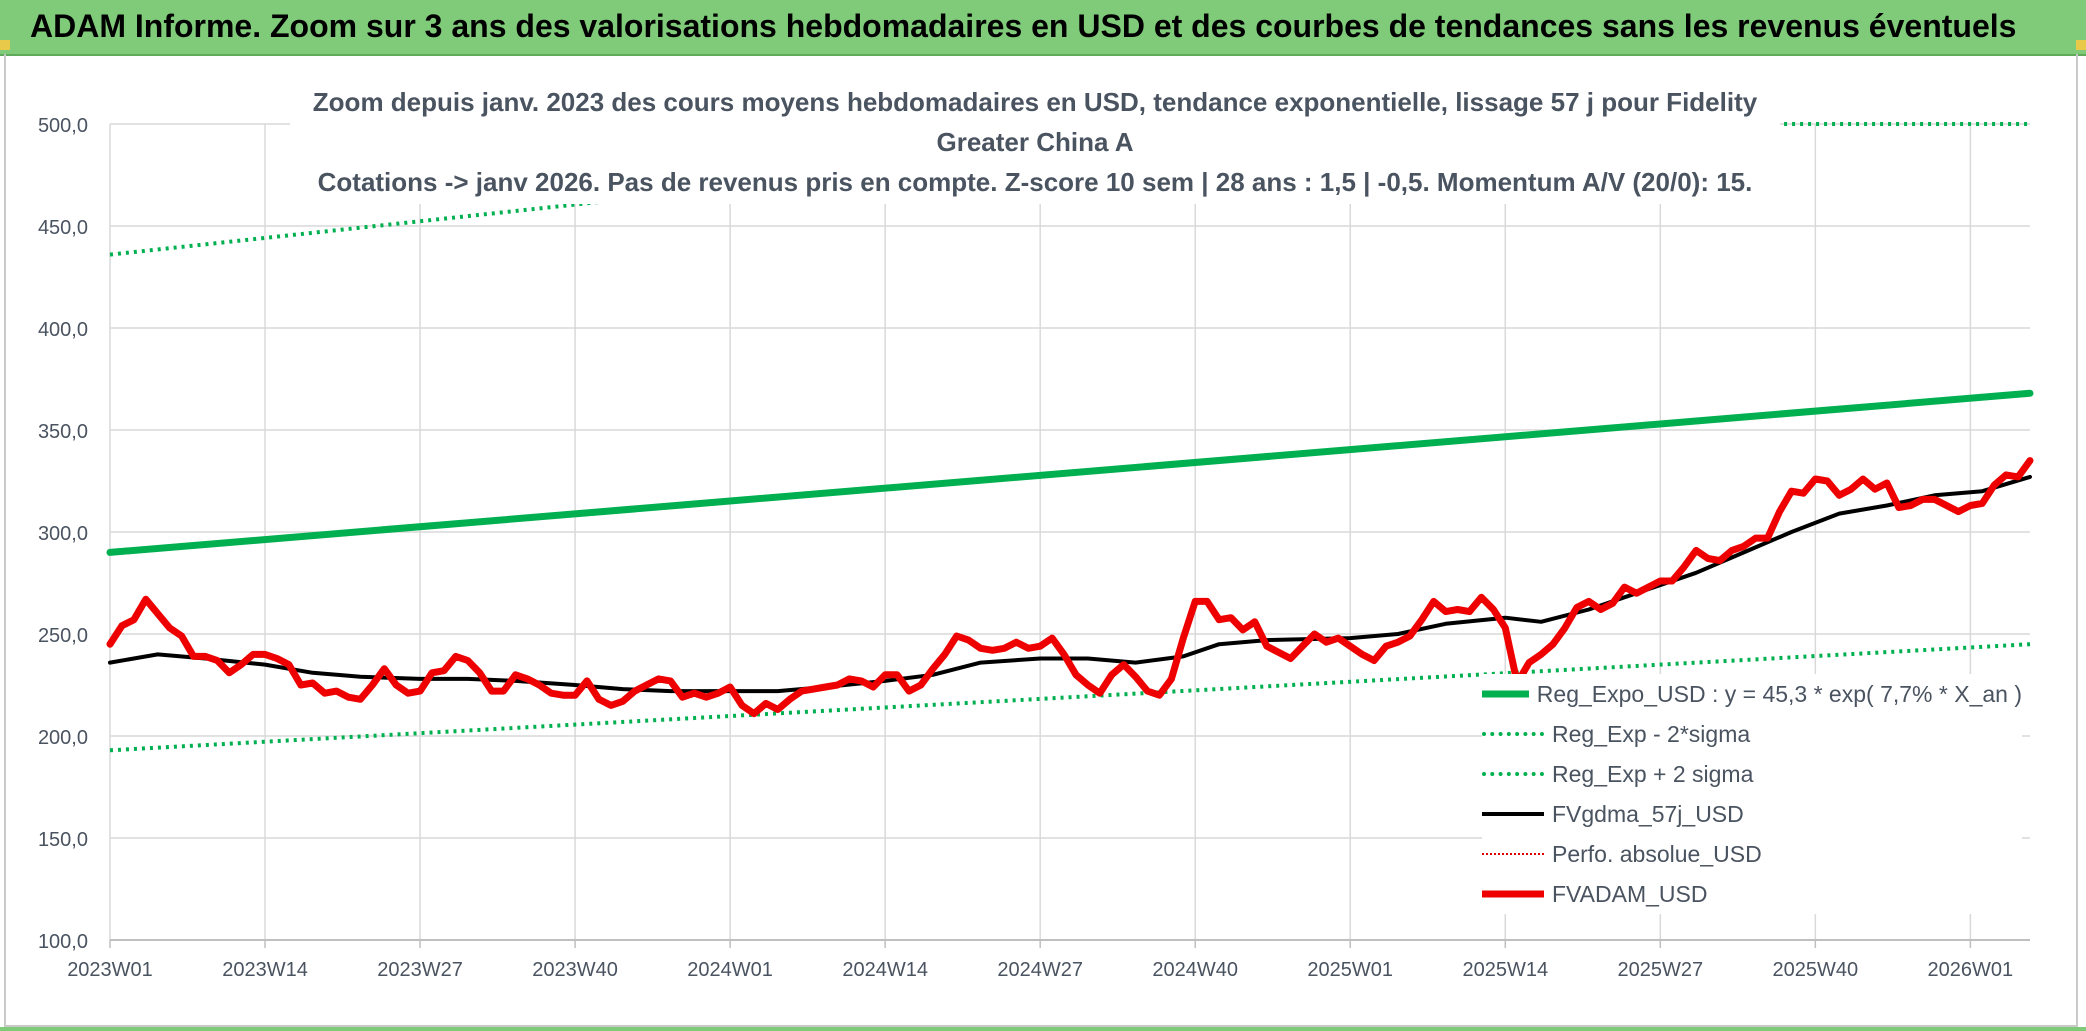 This screenshot has height=1031, width=2086. I want to click on y-tick-label: 450,0, so click(63, 228).